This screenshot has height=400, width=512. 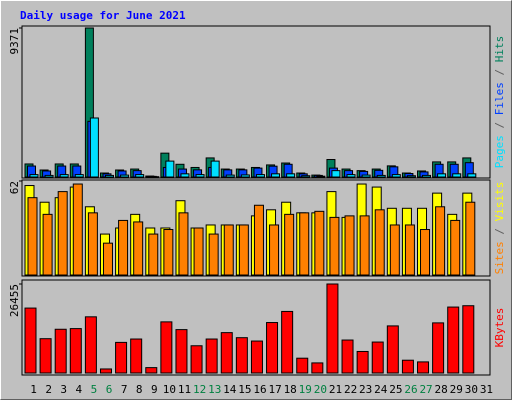 I want to click on y-tick-label: 62, so click(x=14, y=187).